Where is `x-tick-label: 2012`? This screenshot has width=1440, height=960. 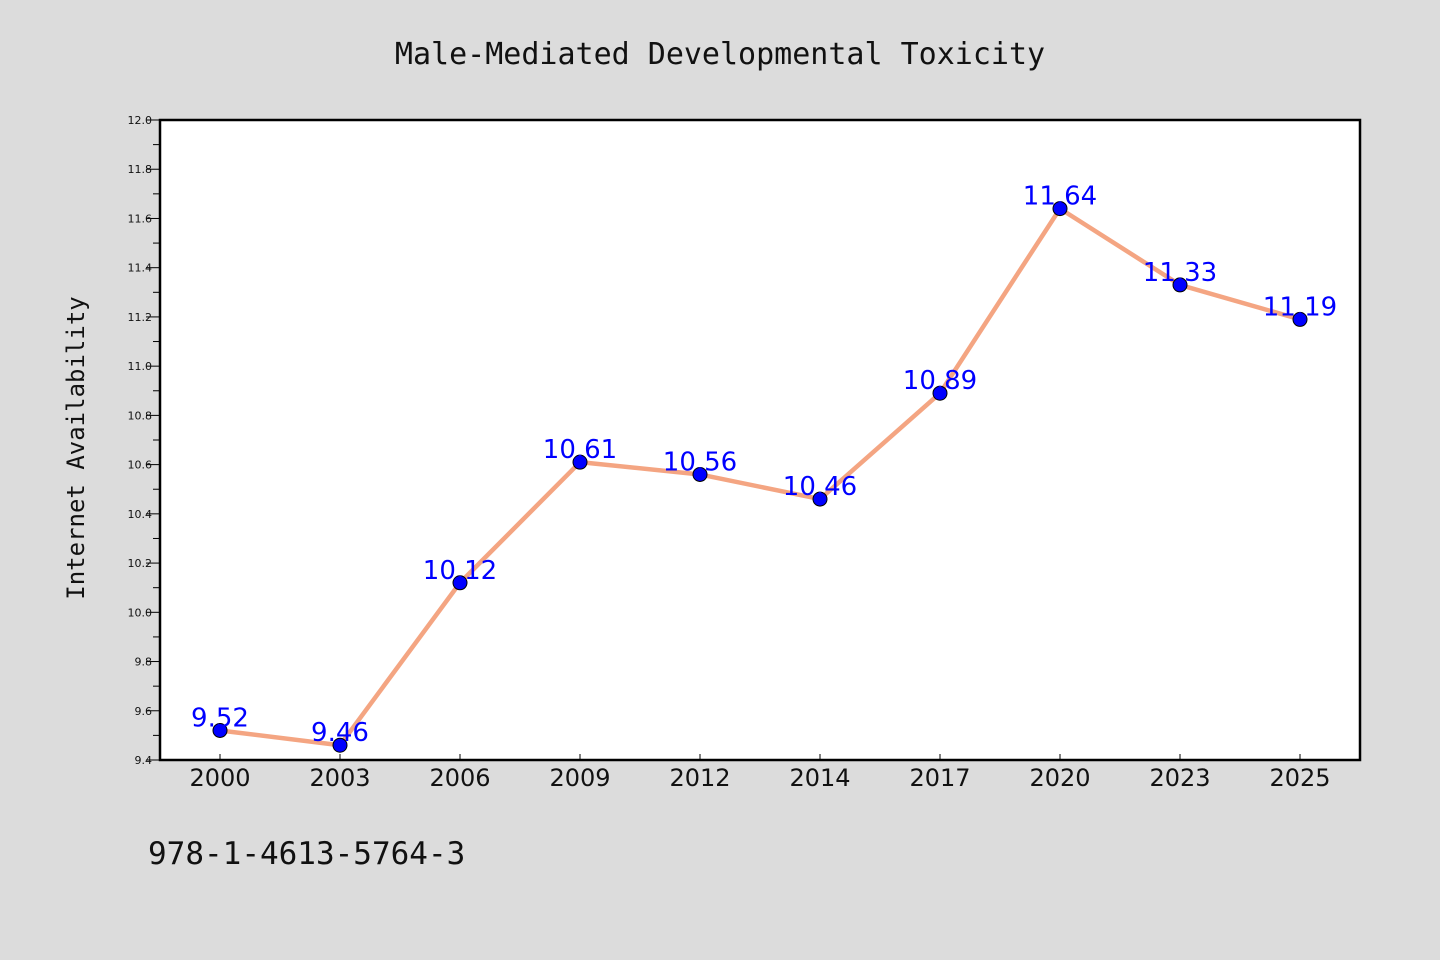
x-tick-label: 2012 is located at coordinates (699, 778).